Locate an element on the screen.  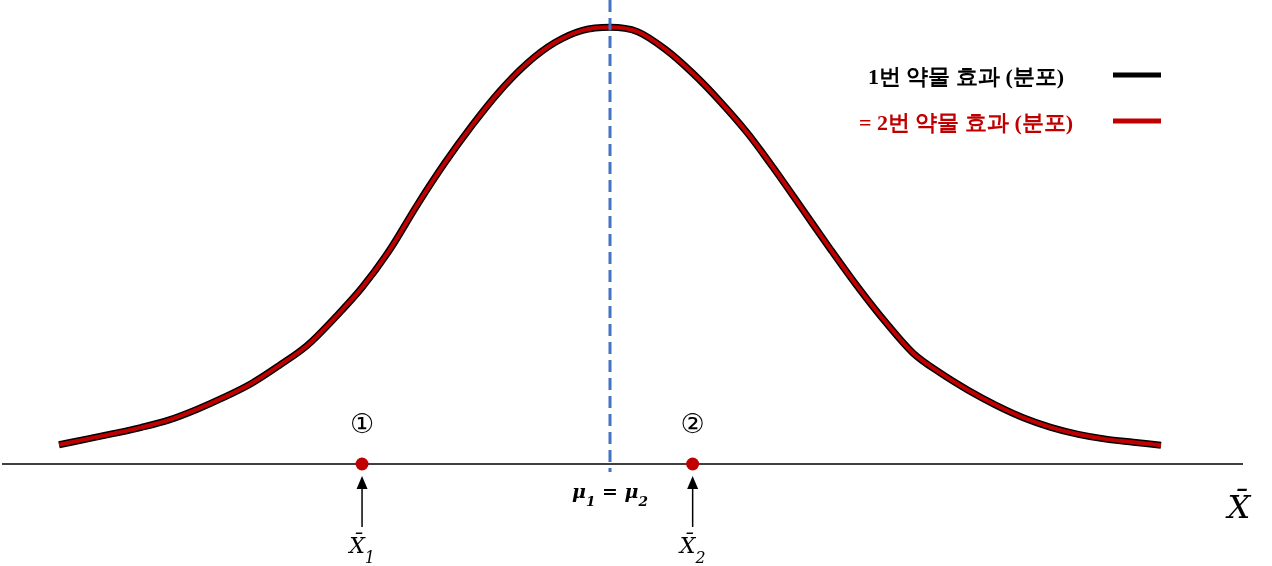
x-axis-title: X̄ is located at coordinates (1238, 507).